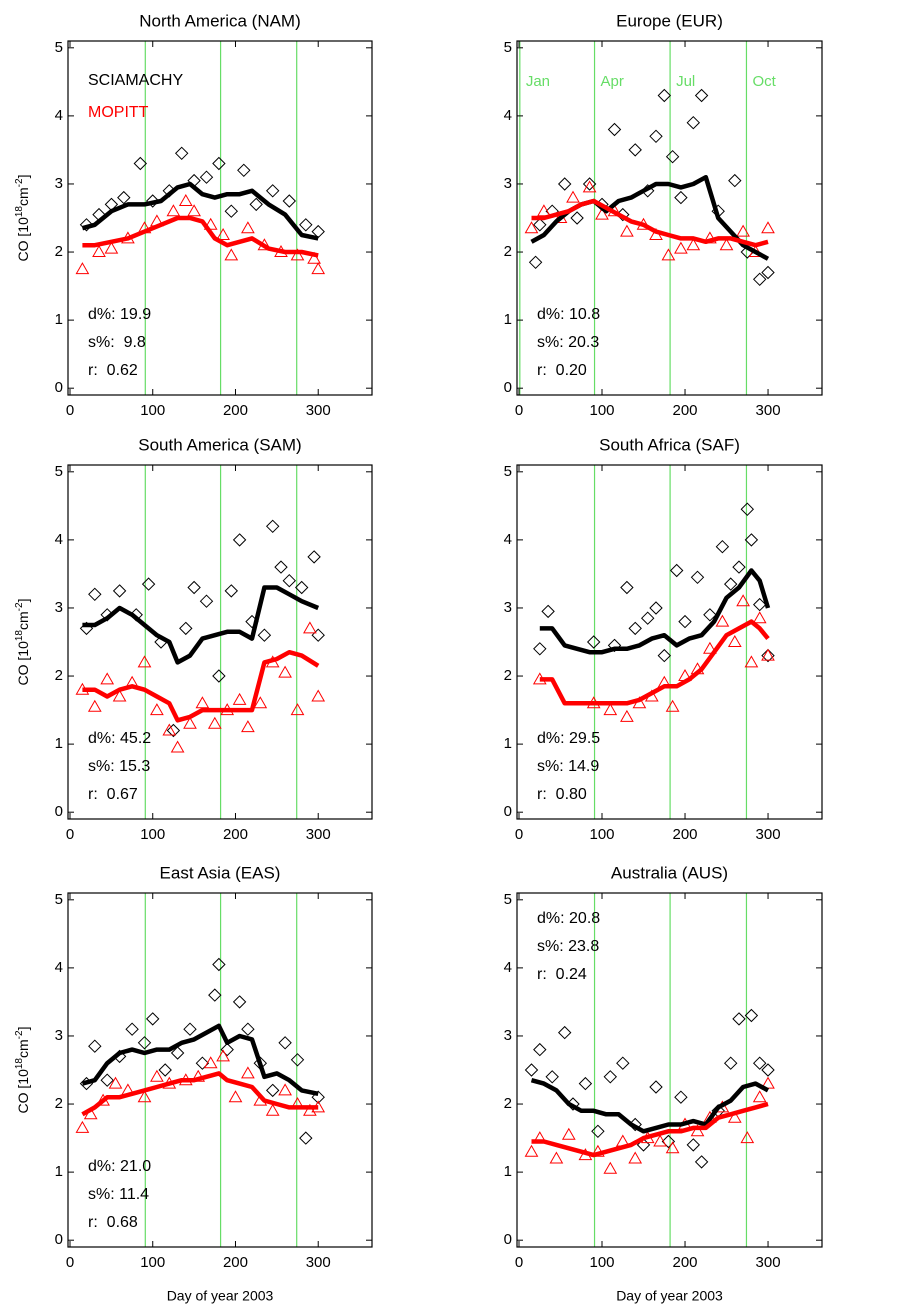 This screenshot has height=1309, width=909. What do you see at coordinates (219, 444) in the screenshot?
I see `chart-title: South America (SAM)` at bounding box center [219, 444].